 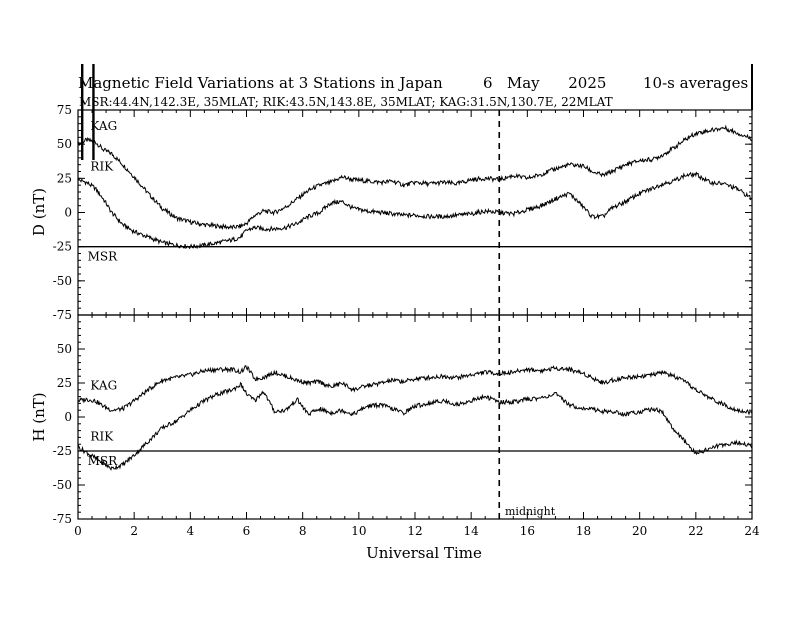 What do you see at coordinates (247, 531) in the screenshot?
I see `x-tick-label: 6` at bounding box center [247, 531].